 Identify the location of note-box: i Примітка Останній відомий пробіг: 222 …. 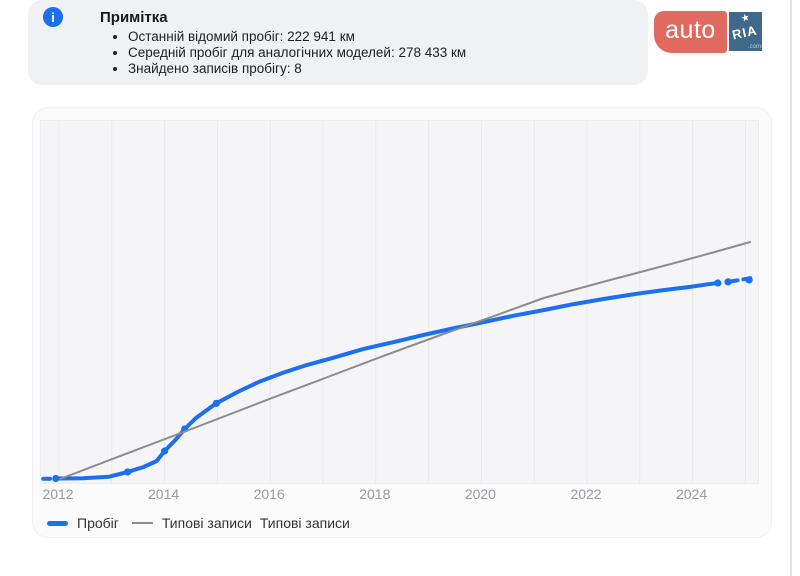
(338, 42).